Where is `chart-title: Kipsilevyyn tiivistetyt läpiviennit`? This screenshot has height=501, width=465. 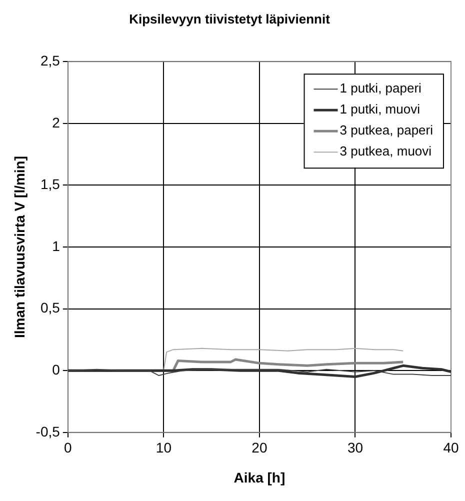
chart-title: Kipsilevyyn tiivistetyt läpiviennit is located at coordinates (230, 18).